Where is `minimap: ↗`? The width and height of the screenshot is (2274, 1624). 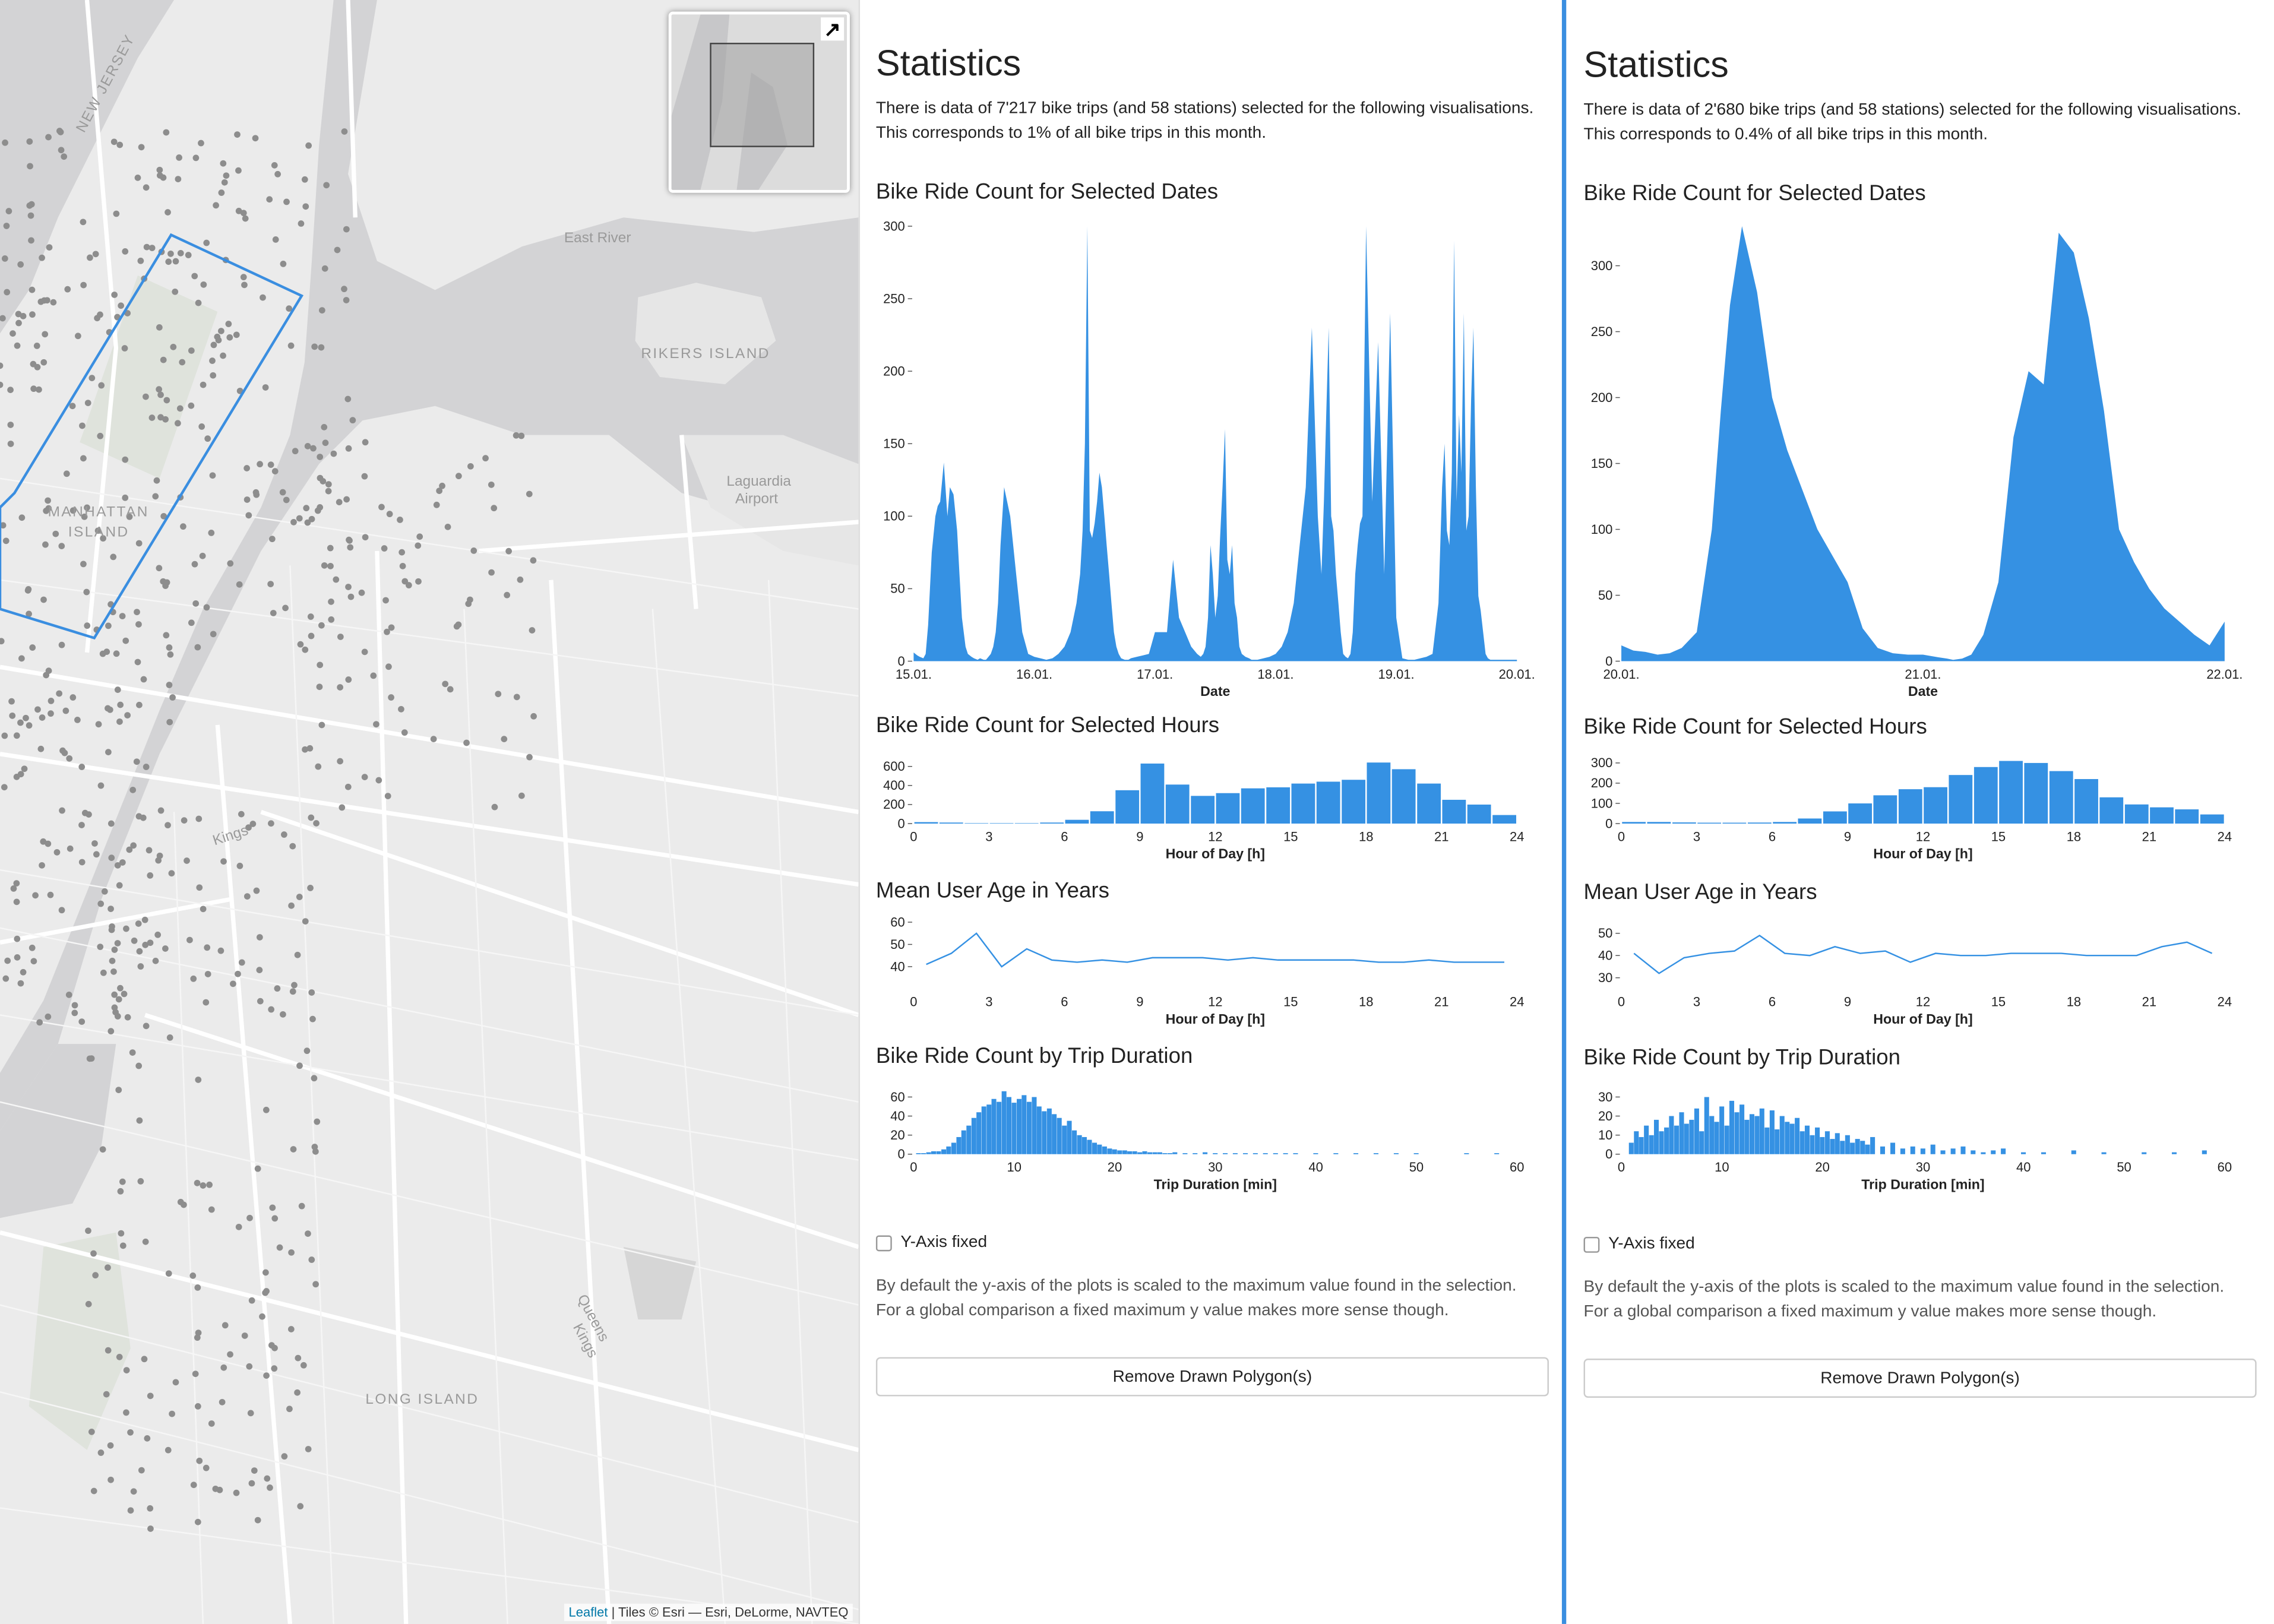 minimap: ↗ is located at coordinates (759, 102).